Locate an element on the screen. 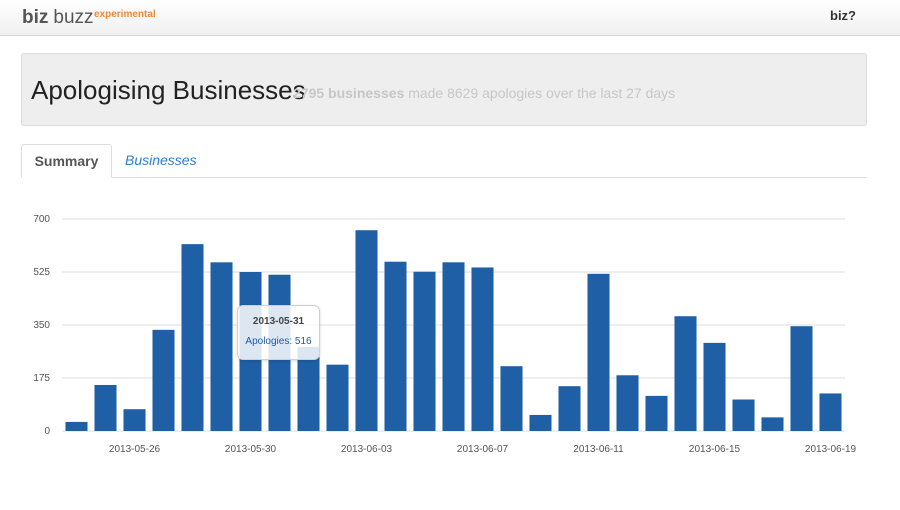 The height and width of the screenshot is (510, 900). brand-logo: biz buzz experimental is located at coordinates (89, 18).